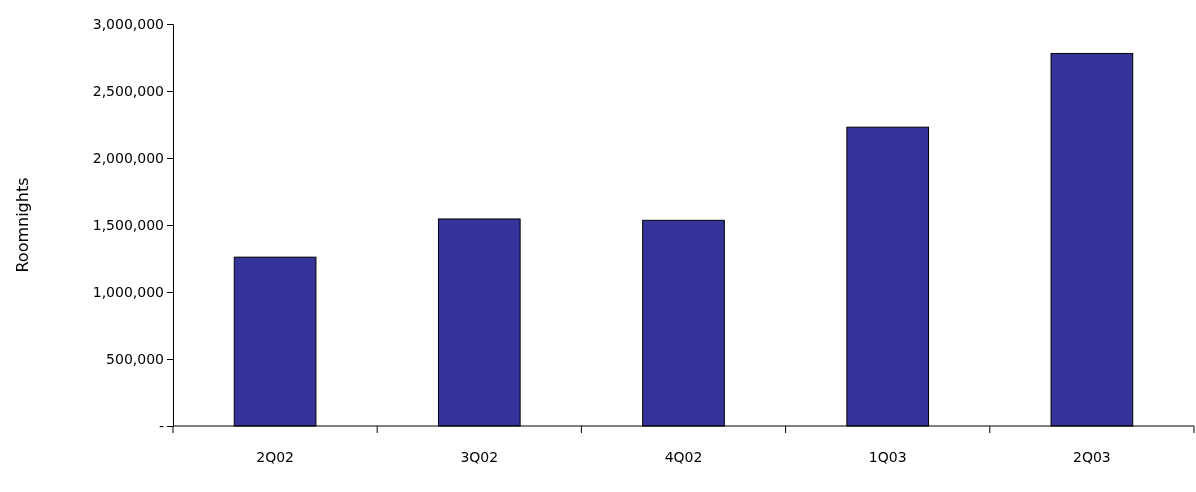  I want to click on x-tick-label: 1Q03, so click(887, 457).